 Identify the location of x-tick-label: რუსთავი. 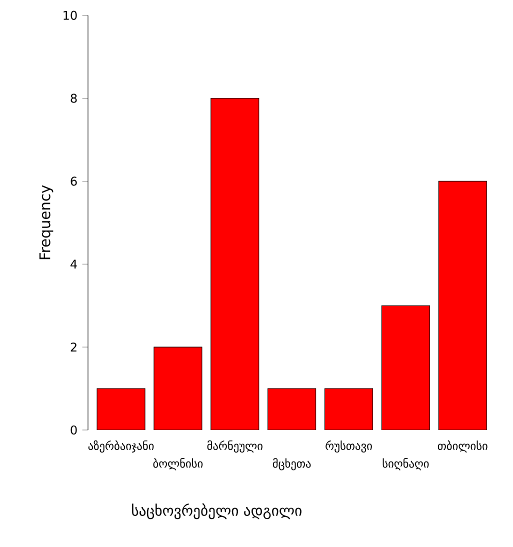
(349, 446).